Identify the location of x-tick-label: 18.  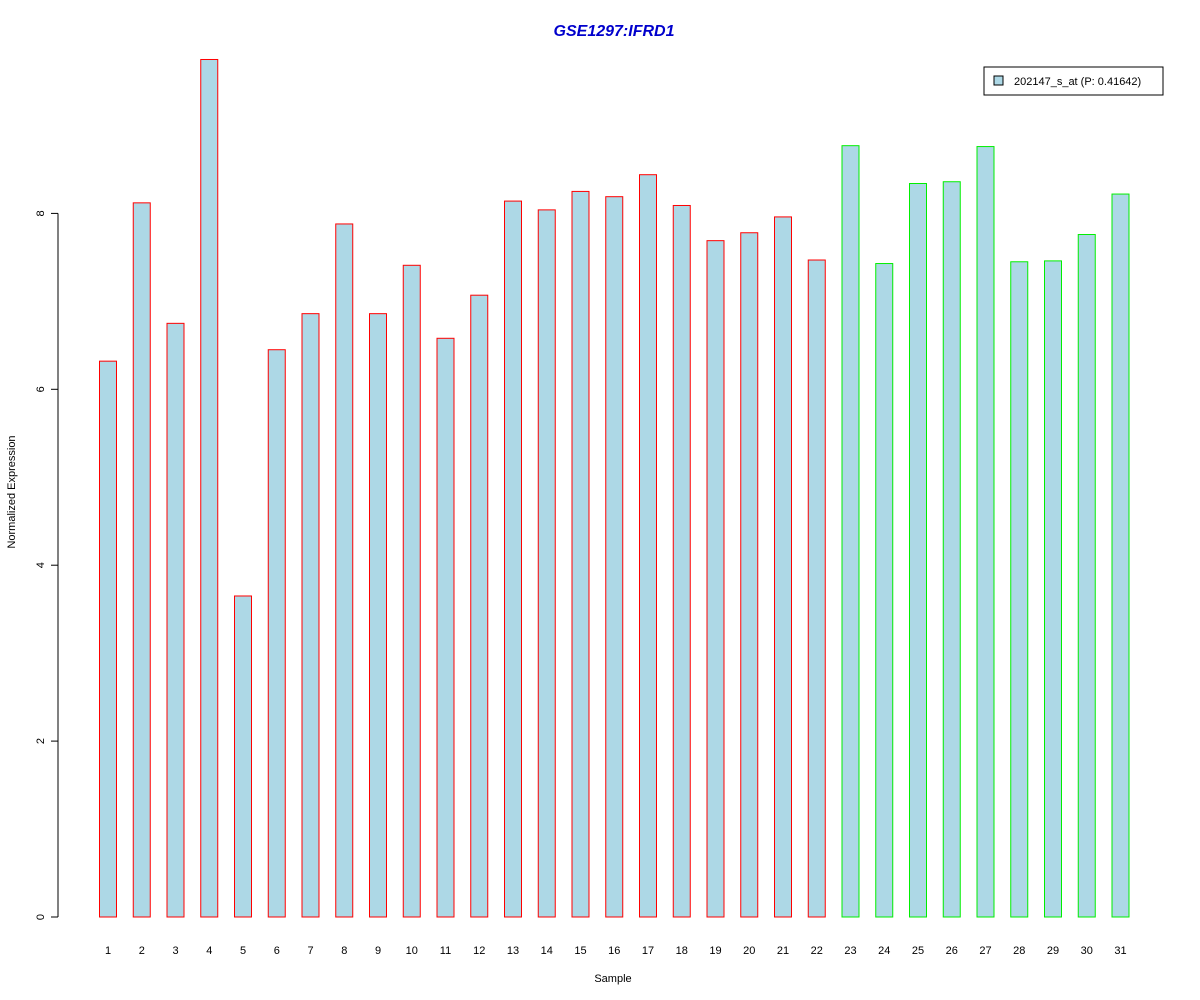
(682, 951).